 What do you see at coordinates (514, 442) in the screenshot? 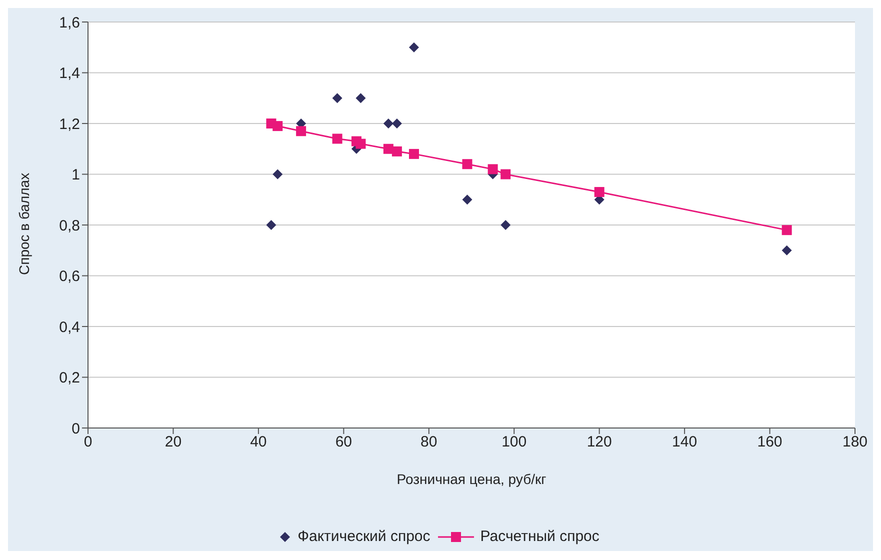
I see `x-tick-label: 100` at bounding box center [514, 442].